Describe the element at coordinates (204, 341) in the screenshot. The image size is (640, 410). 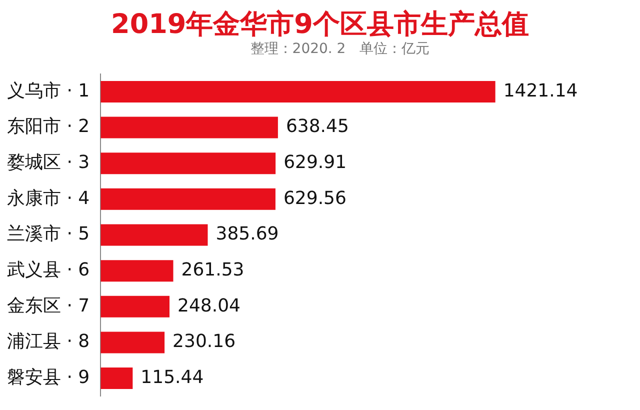
I see `data-label: 230.16` at that location.